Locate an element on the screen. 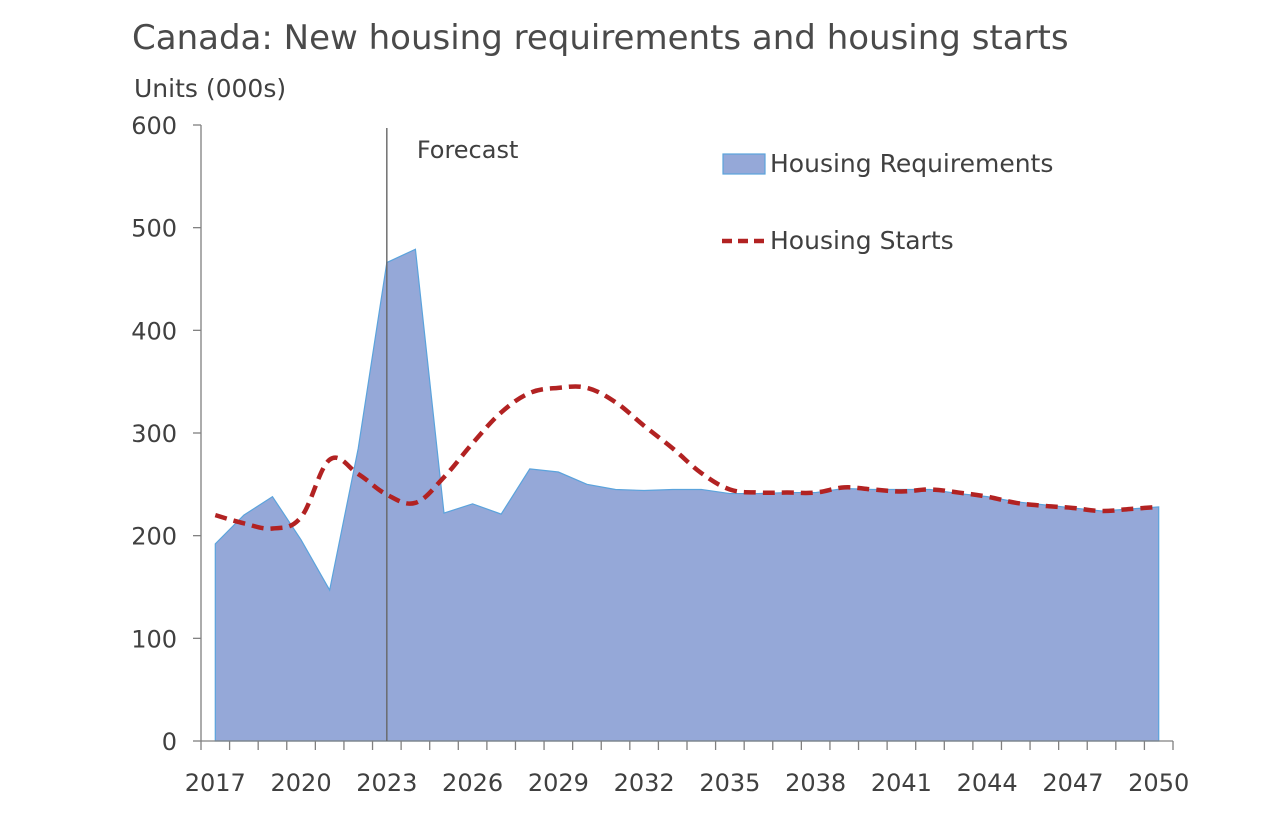 This screenshot has width=1264, height=840. y-tick-label: 0 is located at coordinates (169, 742).